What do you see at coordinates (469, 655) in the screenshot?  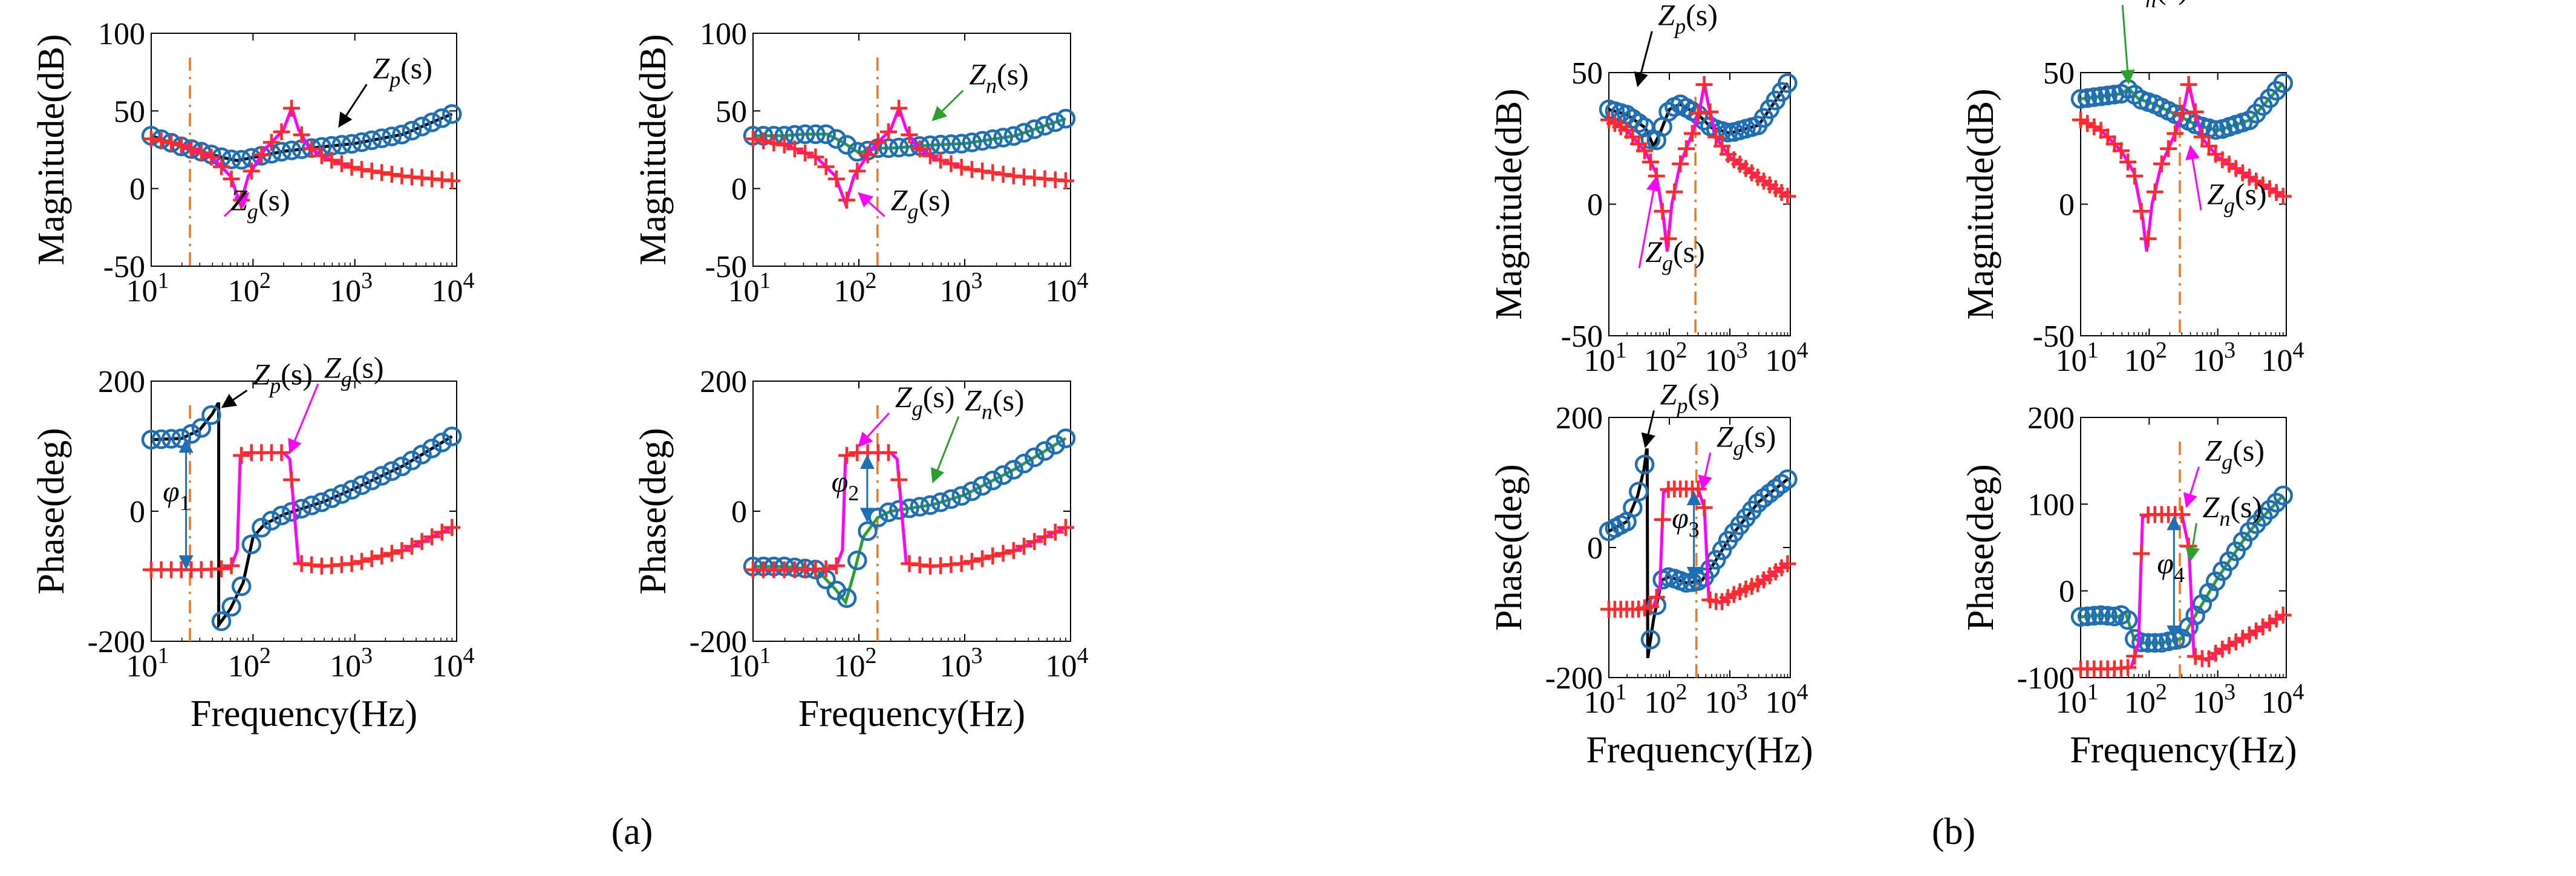 I see `x-tick-exp: 4` at bounding box center [469, 655].